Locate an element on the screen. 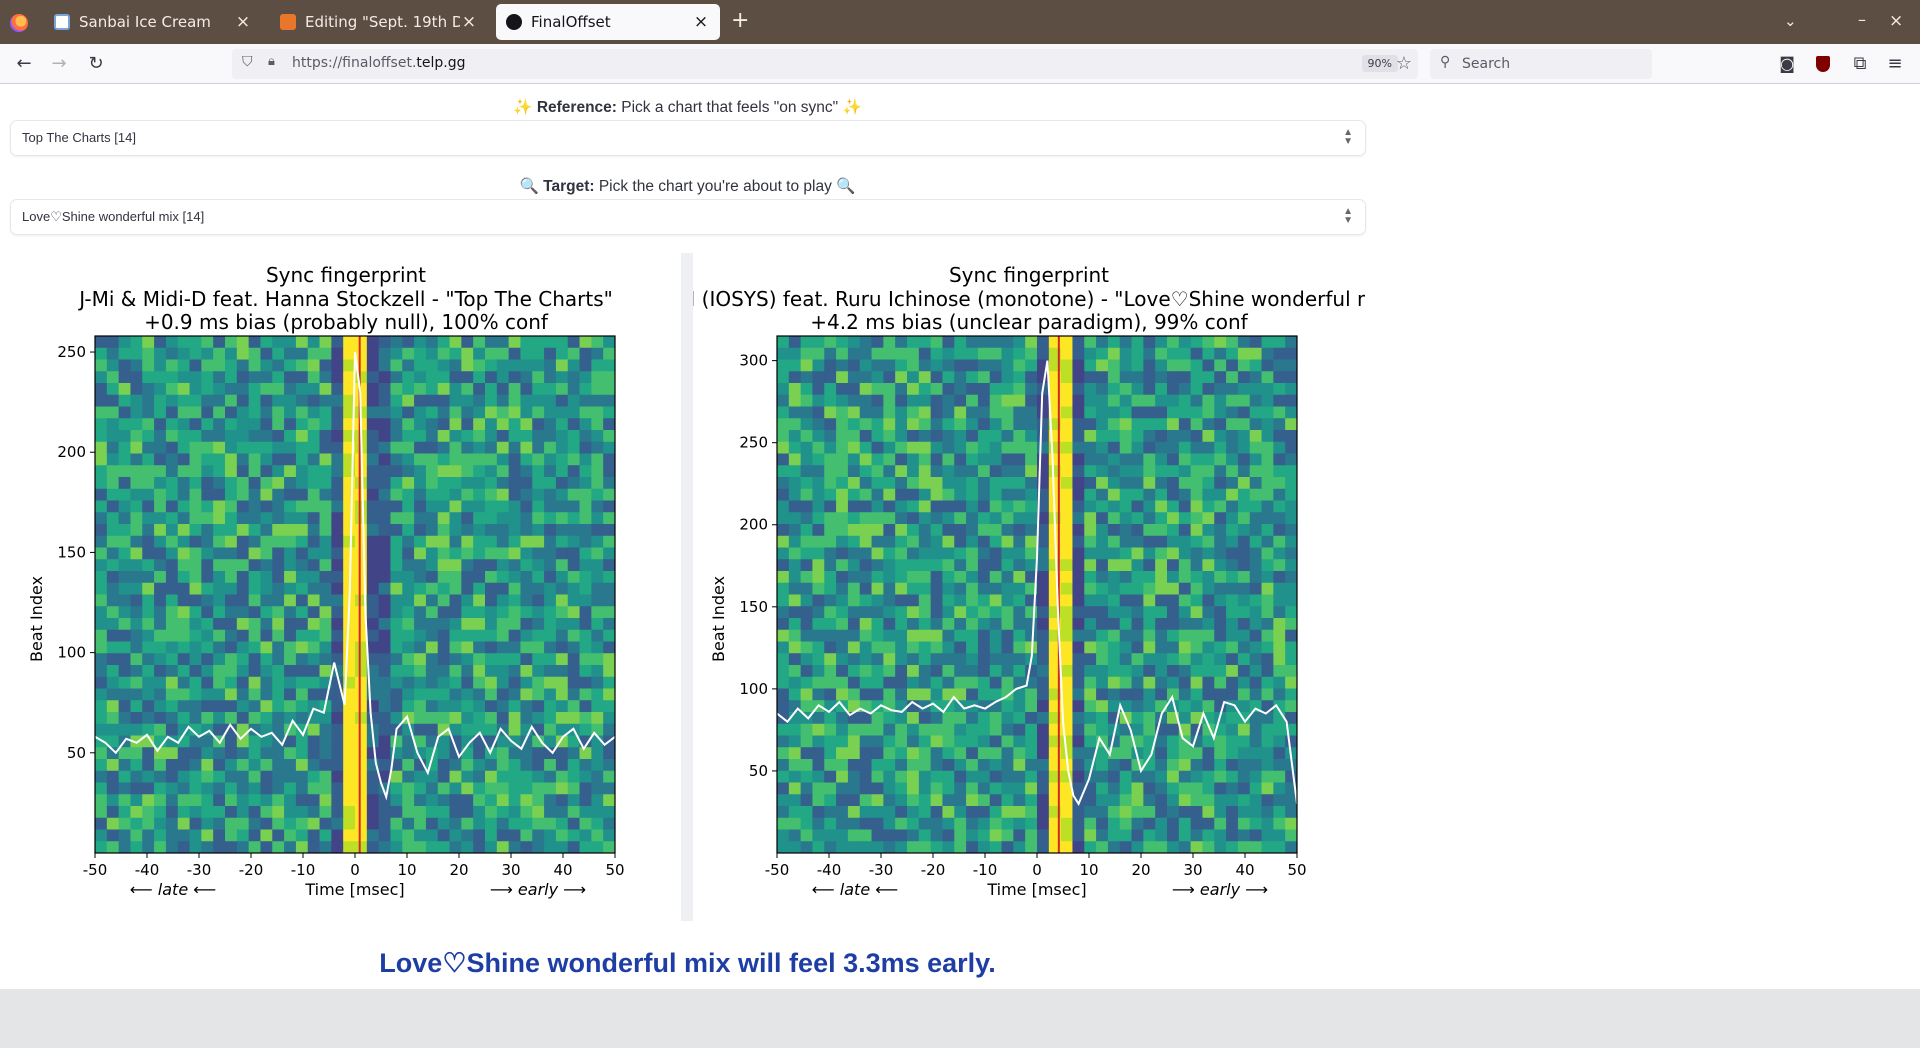 This screenshot has width=1920, height=1048. new-tab-icon: + is located at coordinates (740, 20).